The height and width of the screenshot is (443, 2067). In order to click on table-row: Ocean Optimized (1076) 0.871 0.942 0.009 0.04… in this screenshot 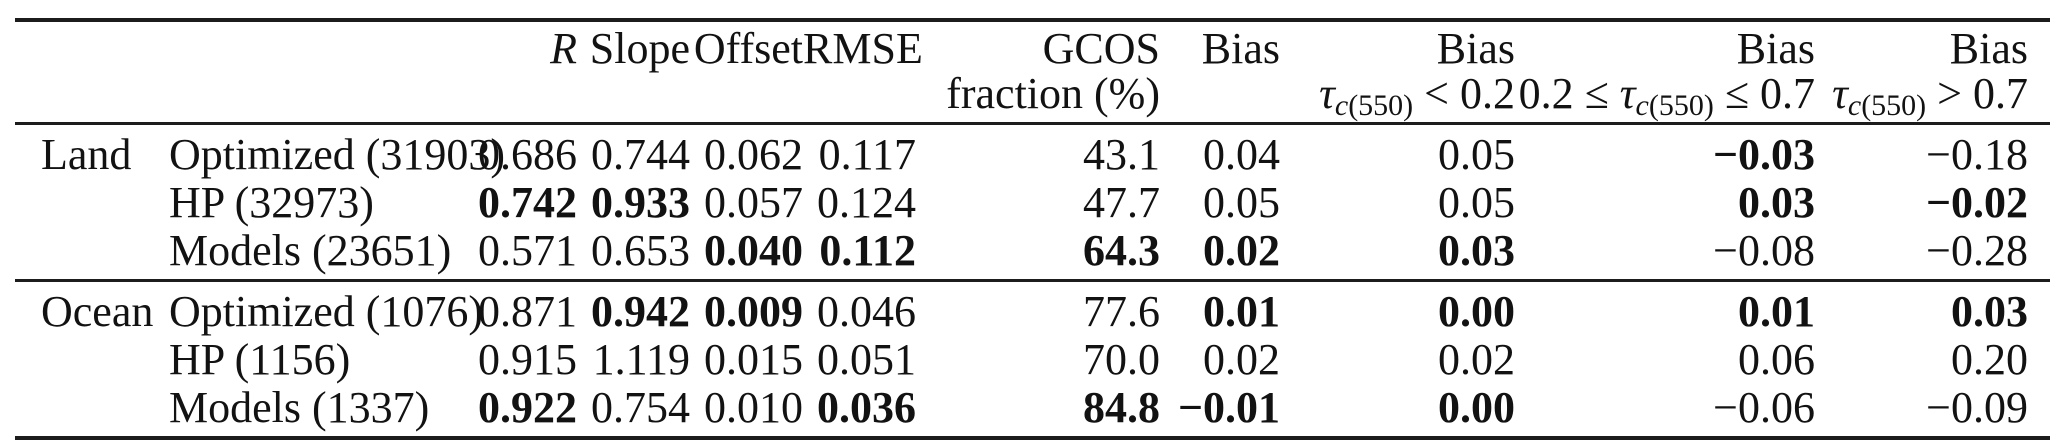, I will do `click(1032, 307)`.